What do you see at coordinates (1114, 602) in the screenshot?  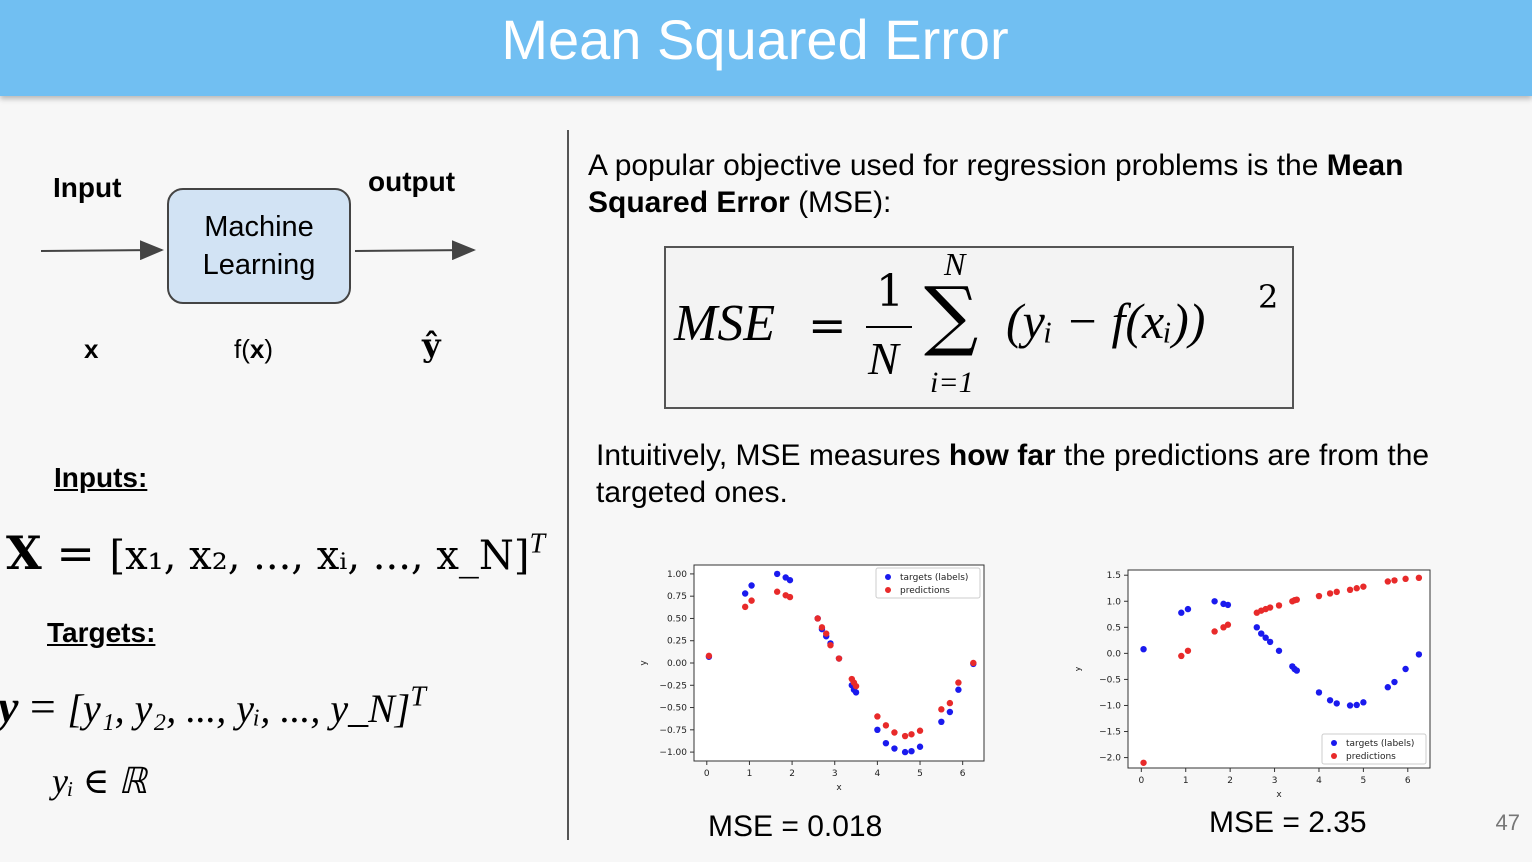 I see `y-tick-label: 1.0` at bounding box center [1114, 602].